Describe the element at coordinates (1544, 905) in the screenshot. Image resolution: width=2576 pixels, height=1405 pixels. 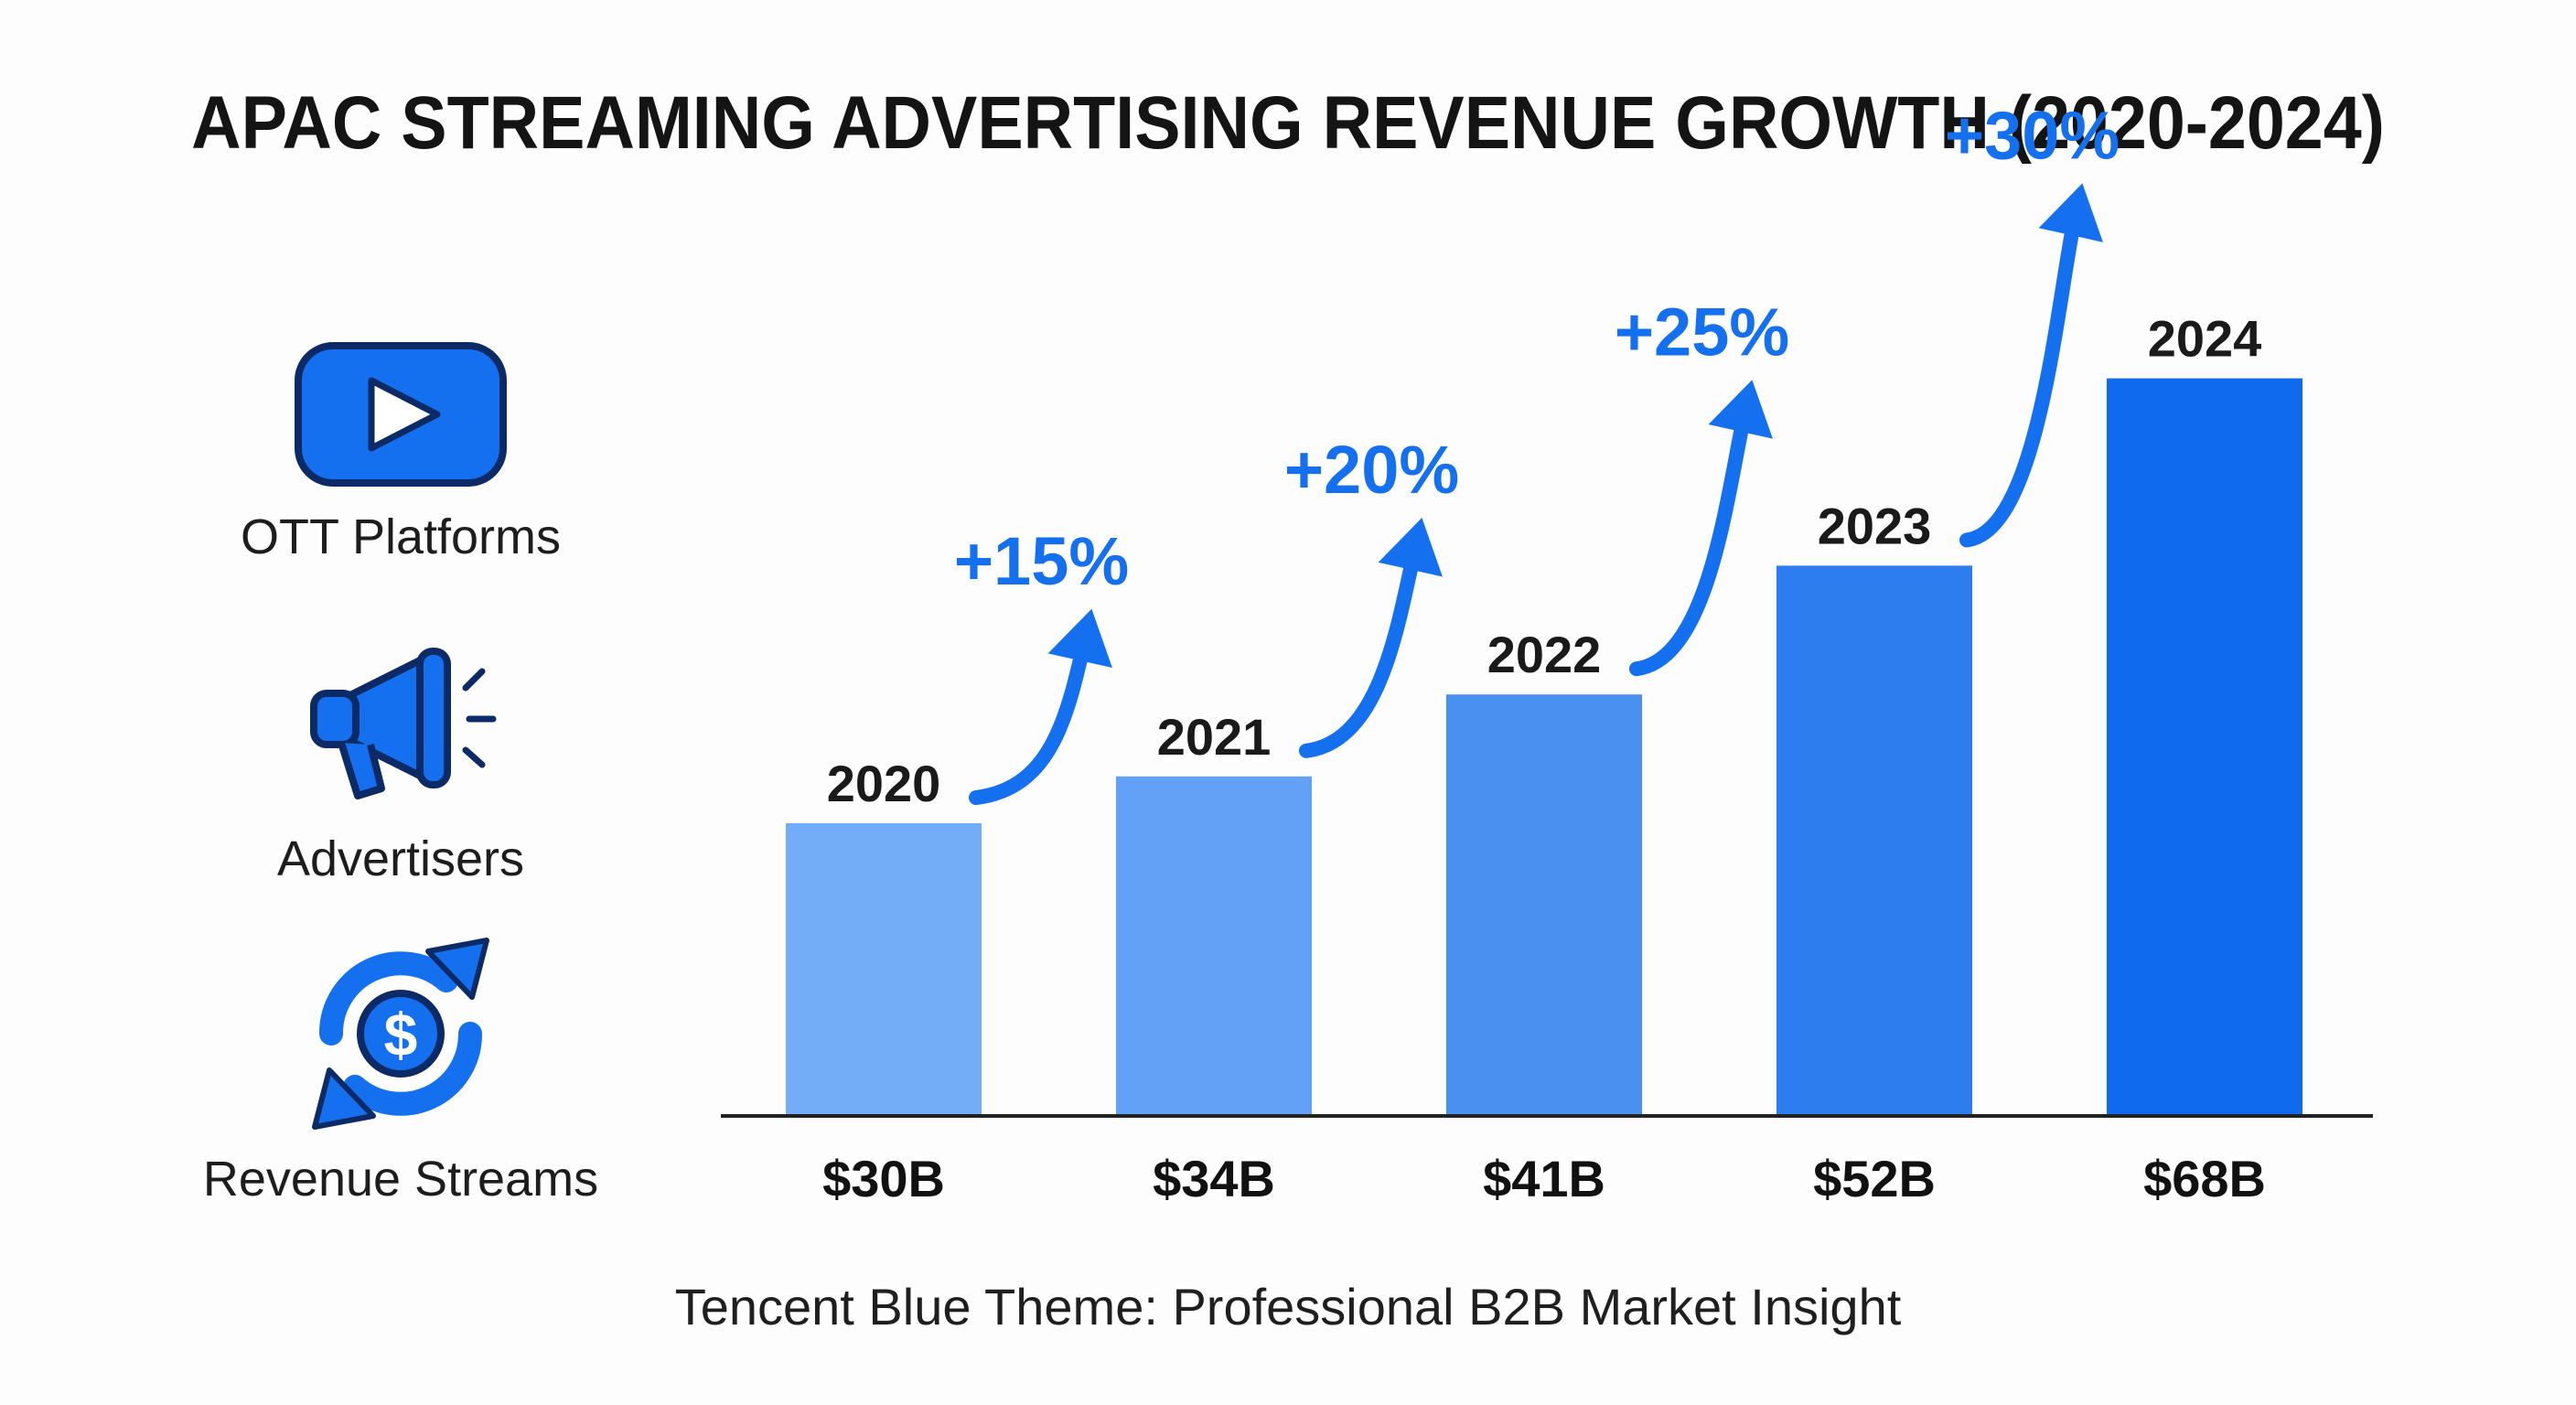
I see `bar-2022` at that location.